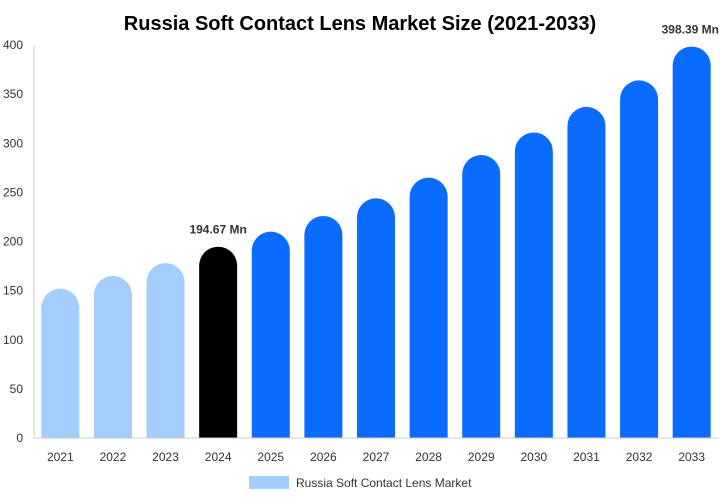  What do you see at coordinates (481, 457) in the screenshot?
I see `x-tick-label: 2029` at bounding box center [481, 457].